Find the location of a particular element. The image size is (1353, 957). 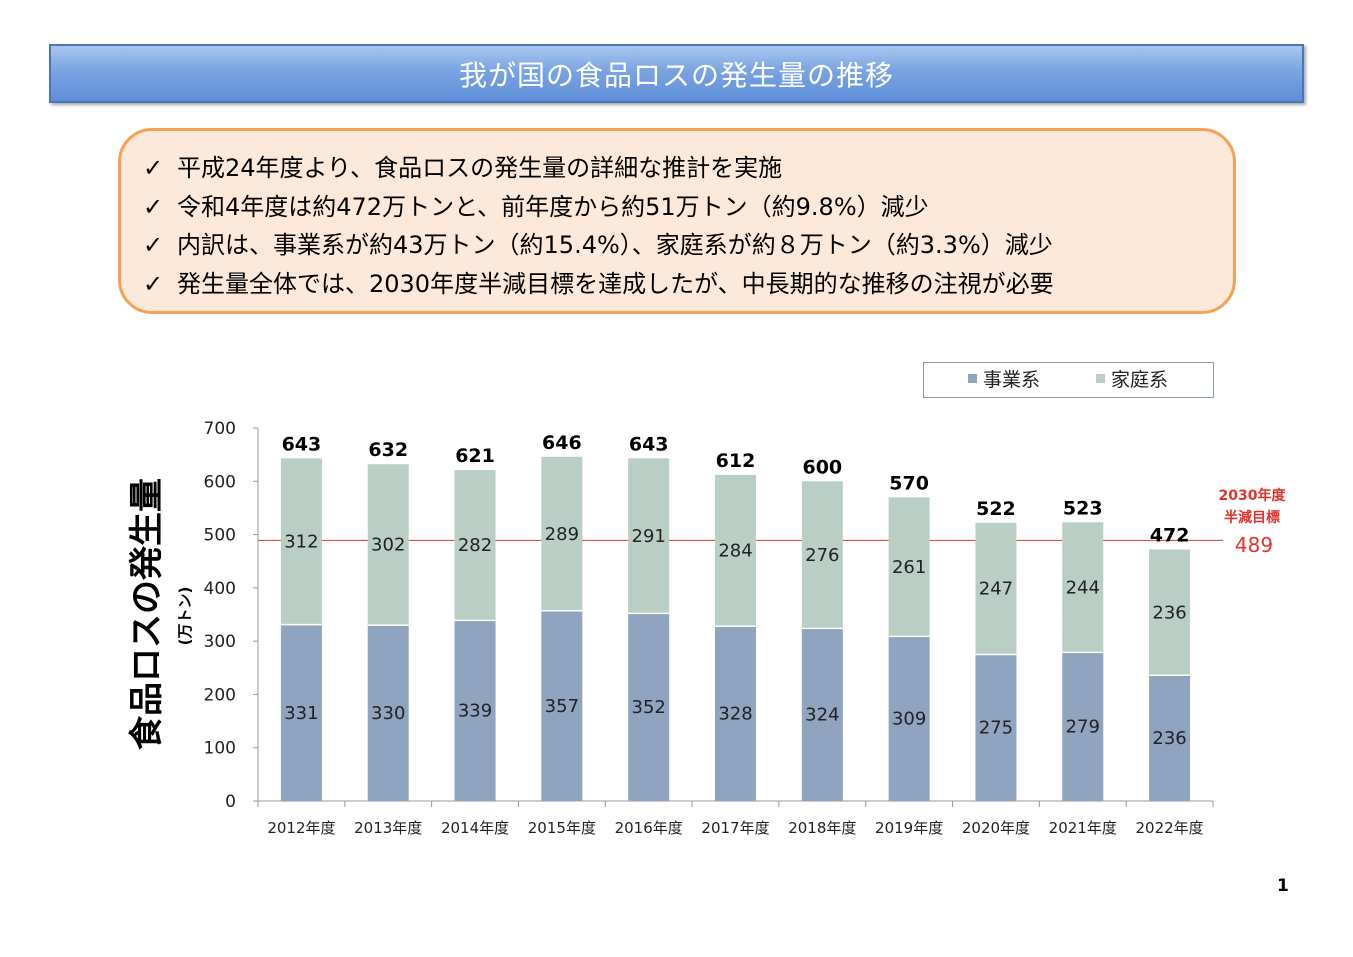

target-value-label: 489 is located at coordinates (1254, 545).